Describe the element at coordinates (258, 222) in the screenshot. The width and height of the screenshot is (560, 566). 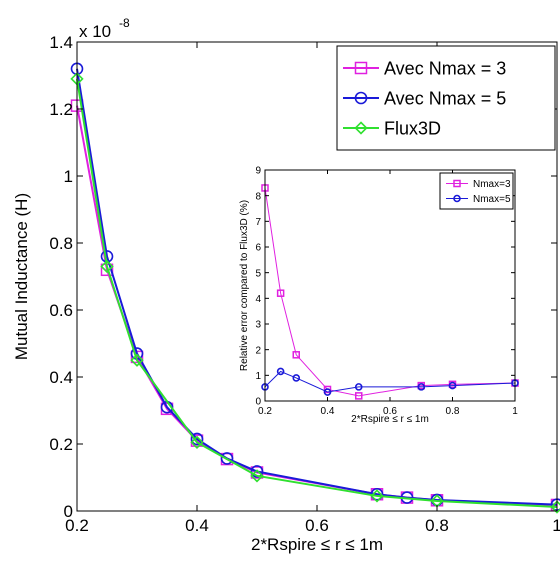
I see `y-tick-label: 7` at that location.